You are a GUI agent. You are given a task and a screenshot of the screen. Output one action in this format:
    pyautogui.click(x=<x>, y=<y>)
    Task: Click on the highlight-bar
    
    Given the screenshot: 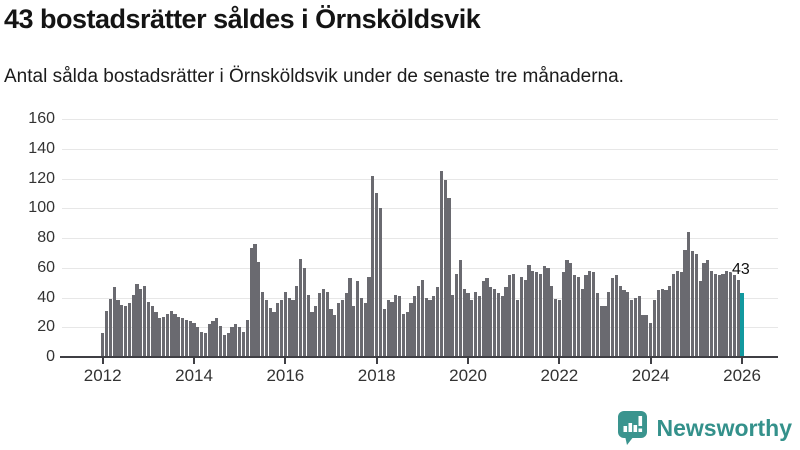 What is the action you would take?
    pyautogui.click(x=742, y=325)
    